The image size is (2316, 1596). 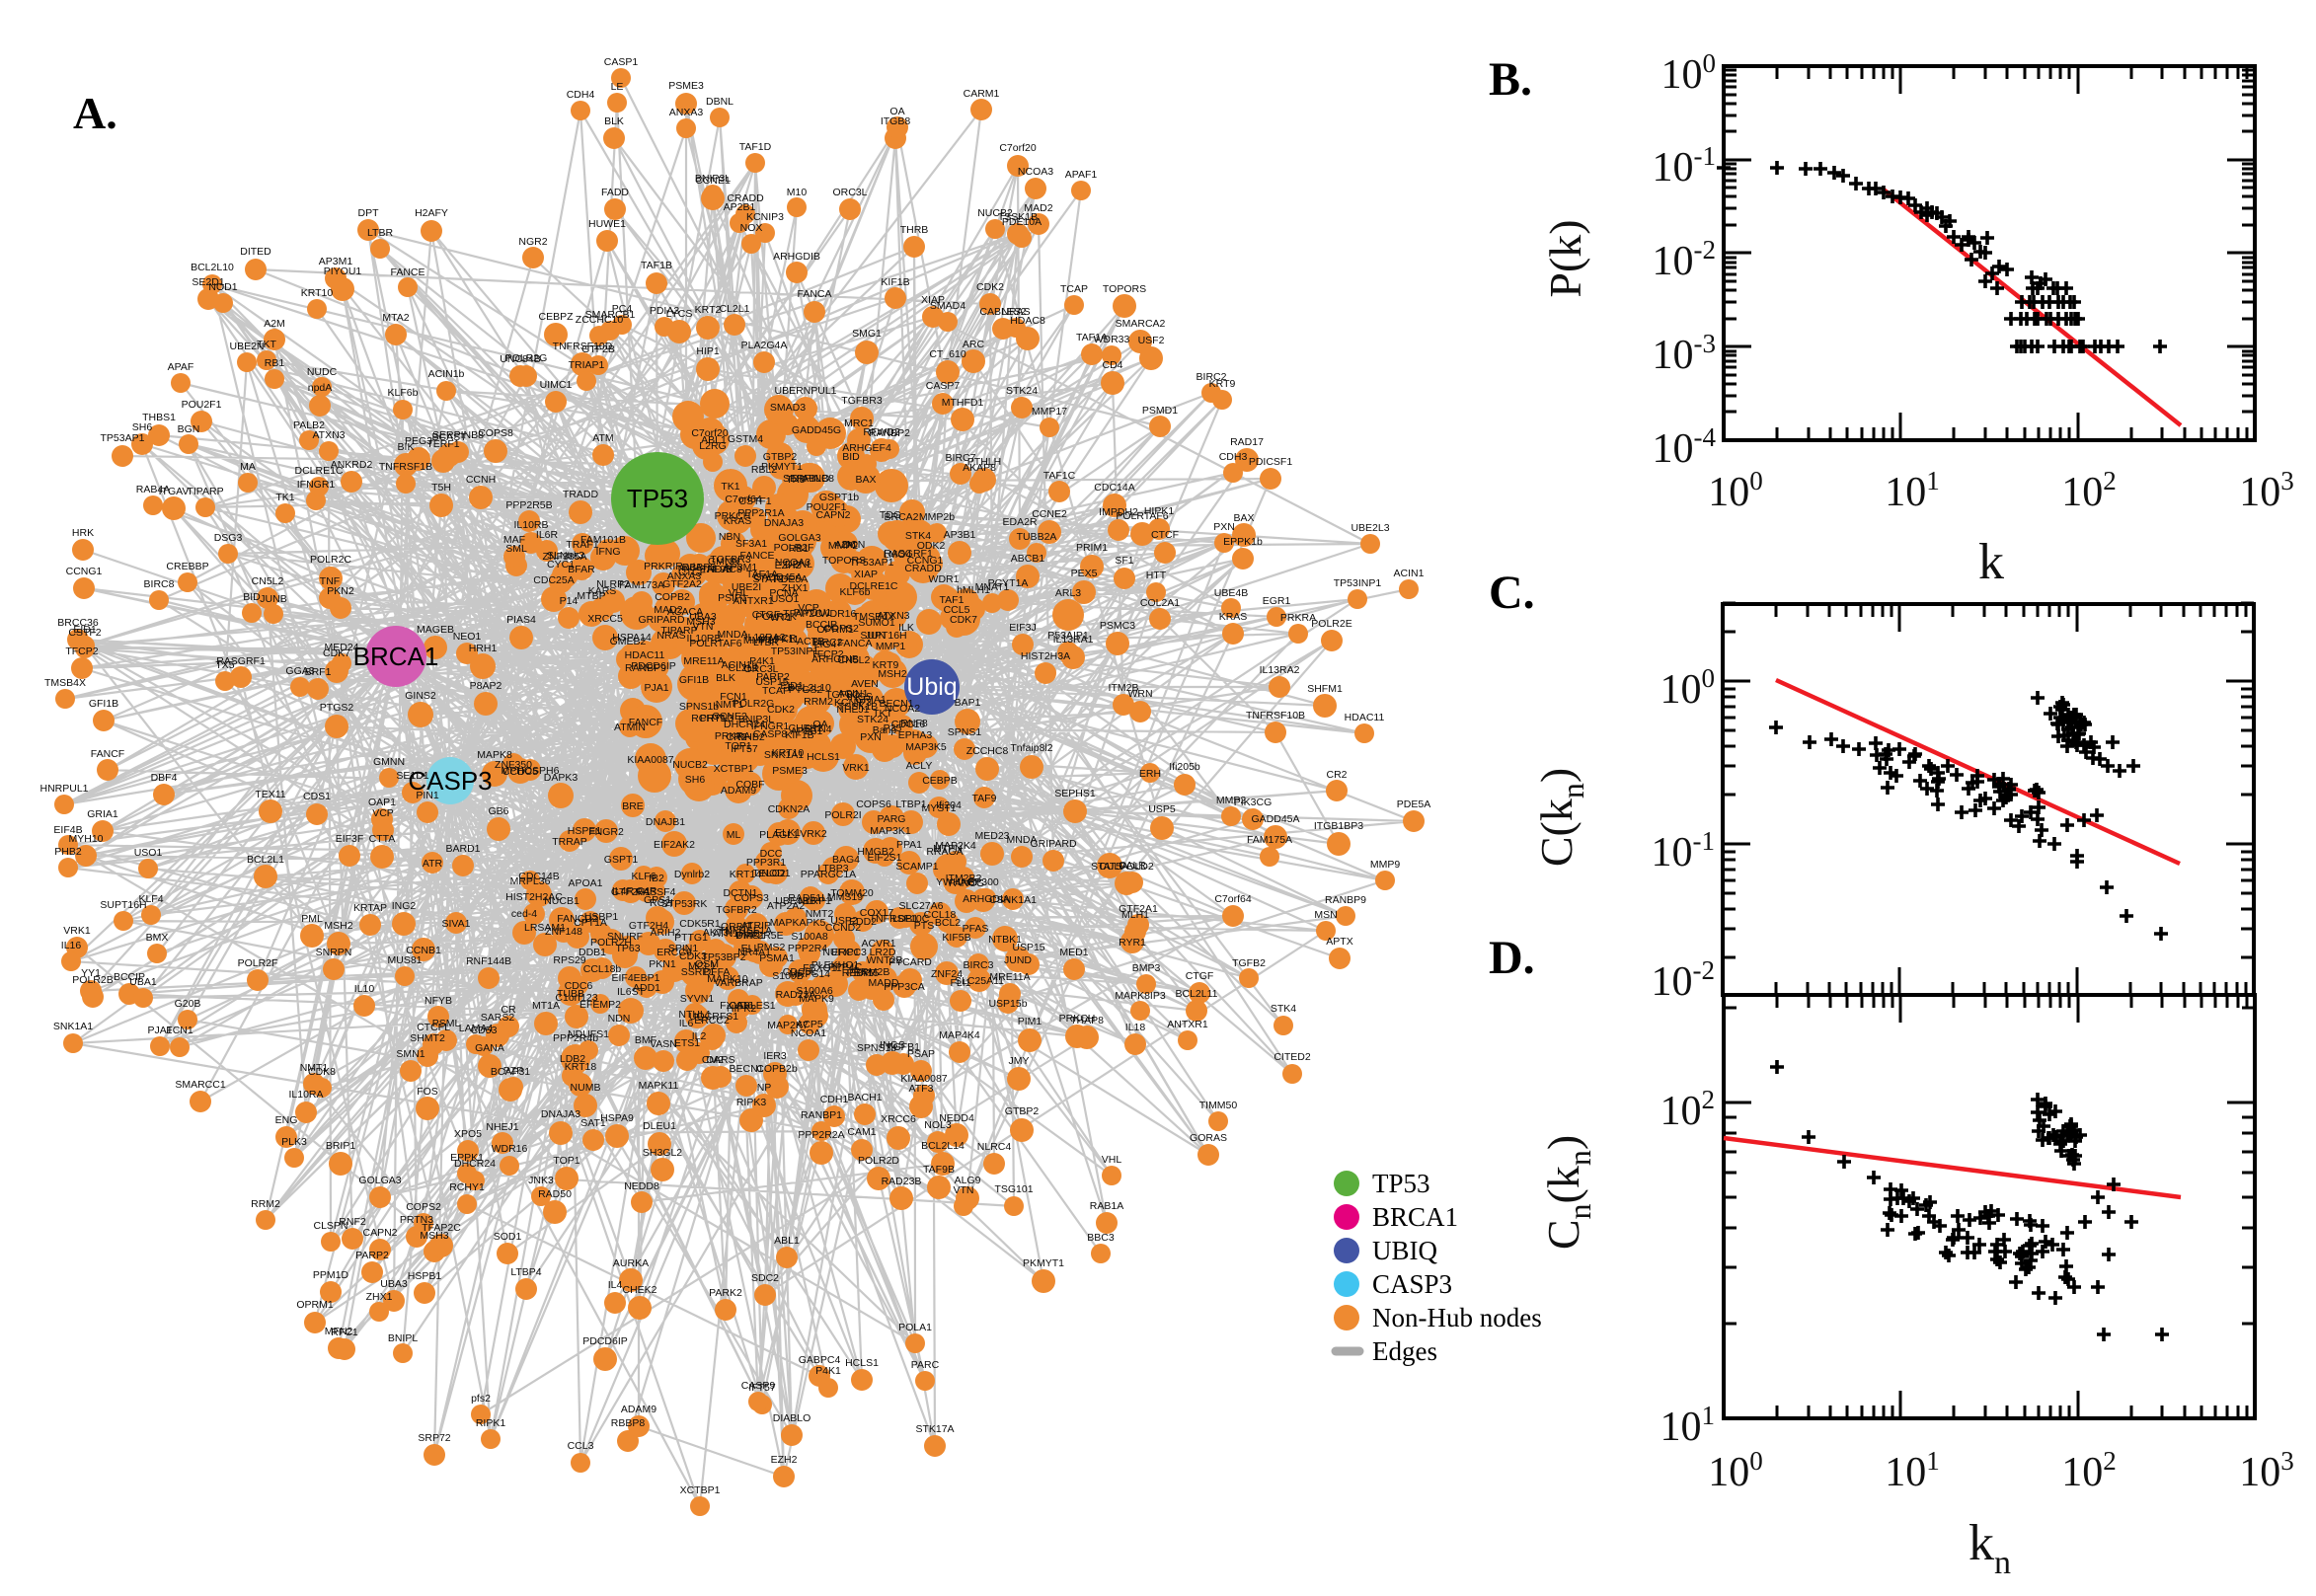 I want to click on svg-text: EDA2R, so click(x=1020, y=522).